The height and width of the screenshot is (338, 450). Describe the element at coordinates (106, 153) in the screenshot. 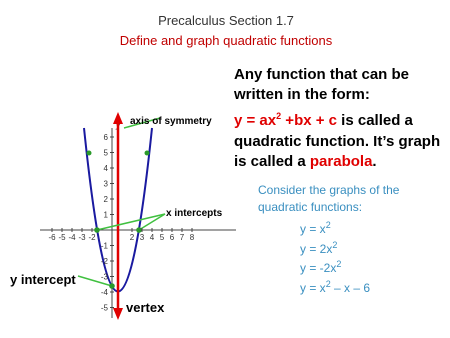

I see `y-tick-label: 5` at that location.